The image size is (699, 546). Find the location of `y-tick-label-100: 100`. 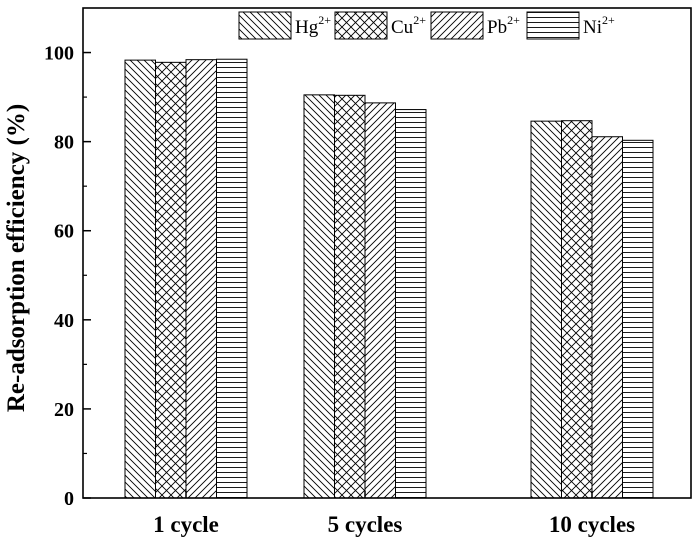

y-tick-label-100: 100 is located at coordinates (59, 54).